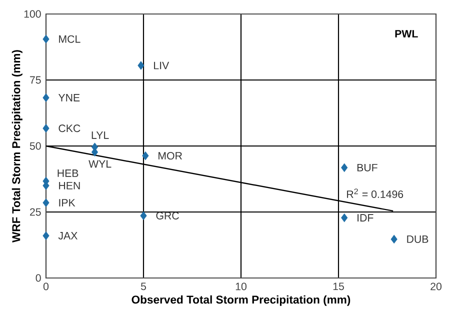 The width and height of the screenshot is (450, 321). I want to click on annotation: LYL, so click(100, 135).